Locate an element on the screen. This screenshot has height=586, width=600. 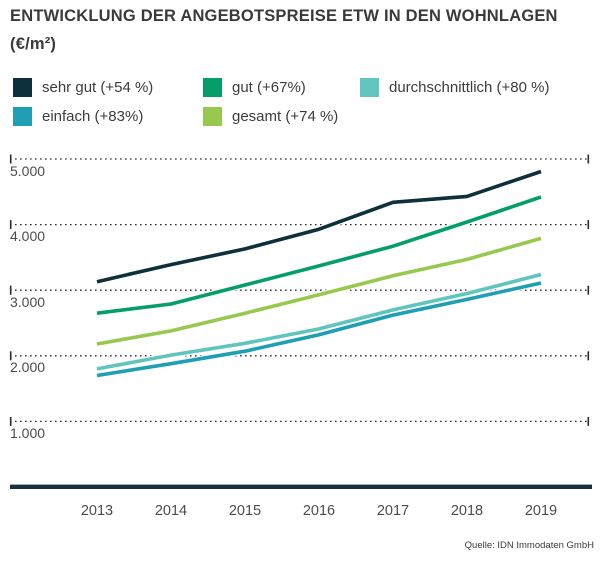
legend-label: einfach (+83%) is located at coordinates (93, 116).